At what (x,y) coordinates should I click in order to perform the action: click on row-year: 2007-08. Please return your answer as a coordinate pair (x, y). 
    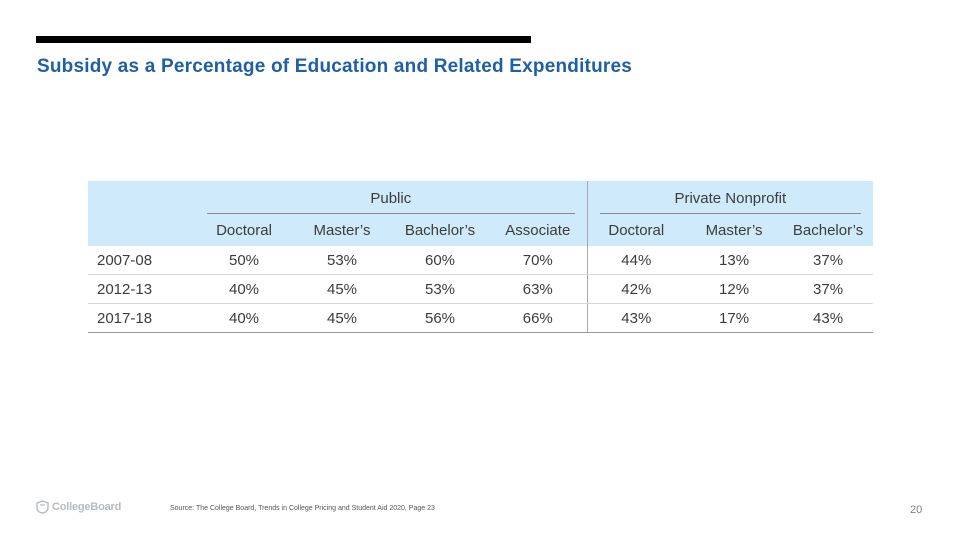
    Looking at the image, I should click on (141, 260).